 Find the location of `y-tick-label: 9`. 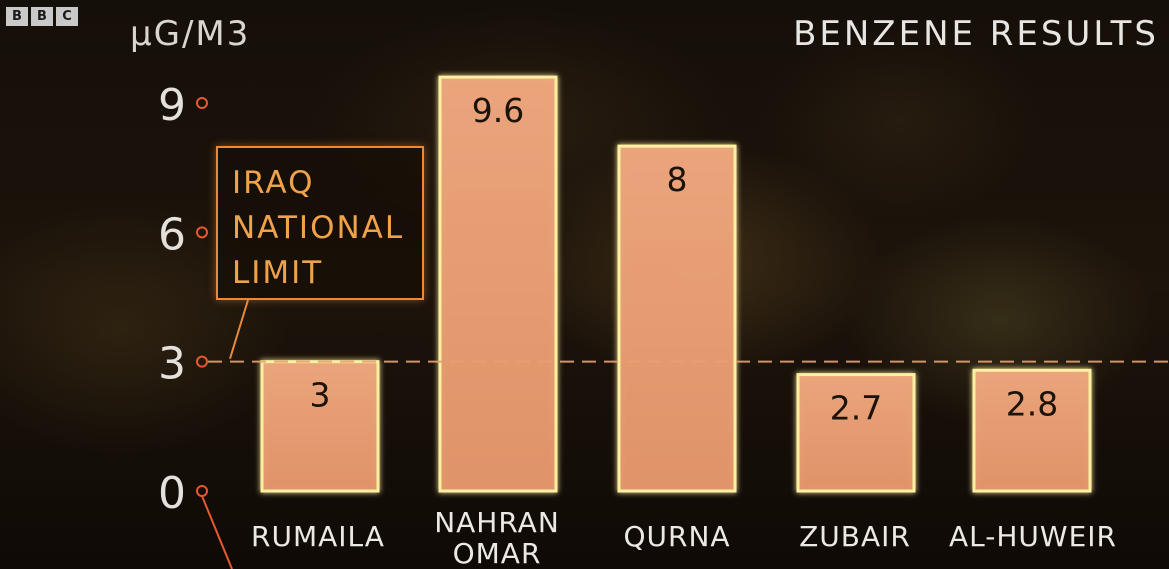

y-tick-label: 9 is located at coordinates (172, 105).